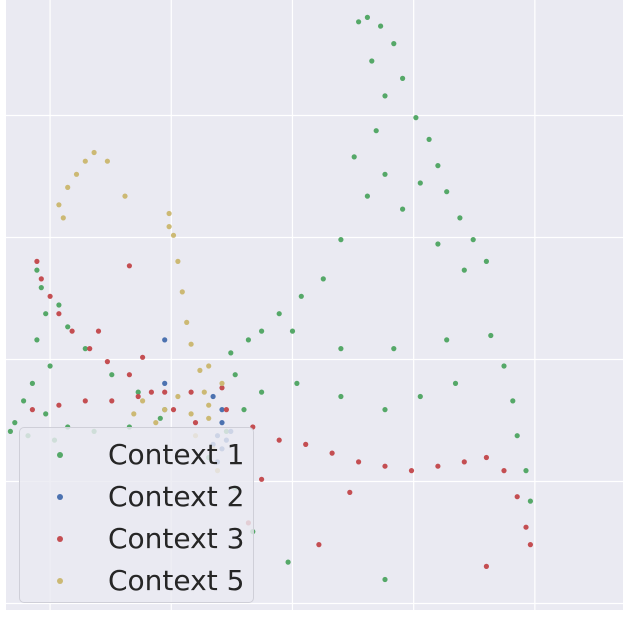  Describe the element at coordinates (176, 538) in the screenshot. I see `legend-label-context-3: Context 3` at that location.